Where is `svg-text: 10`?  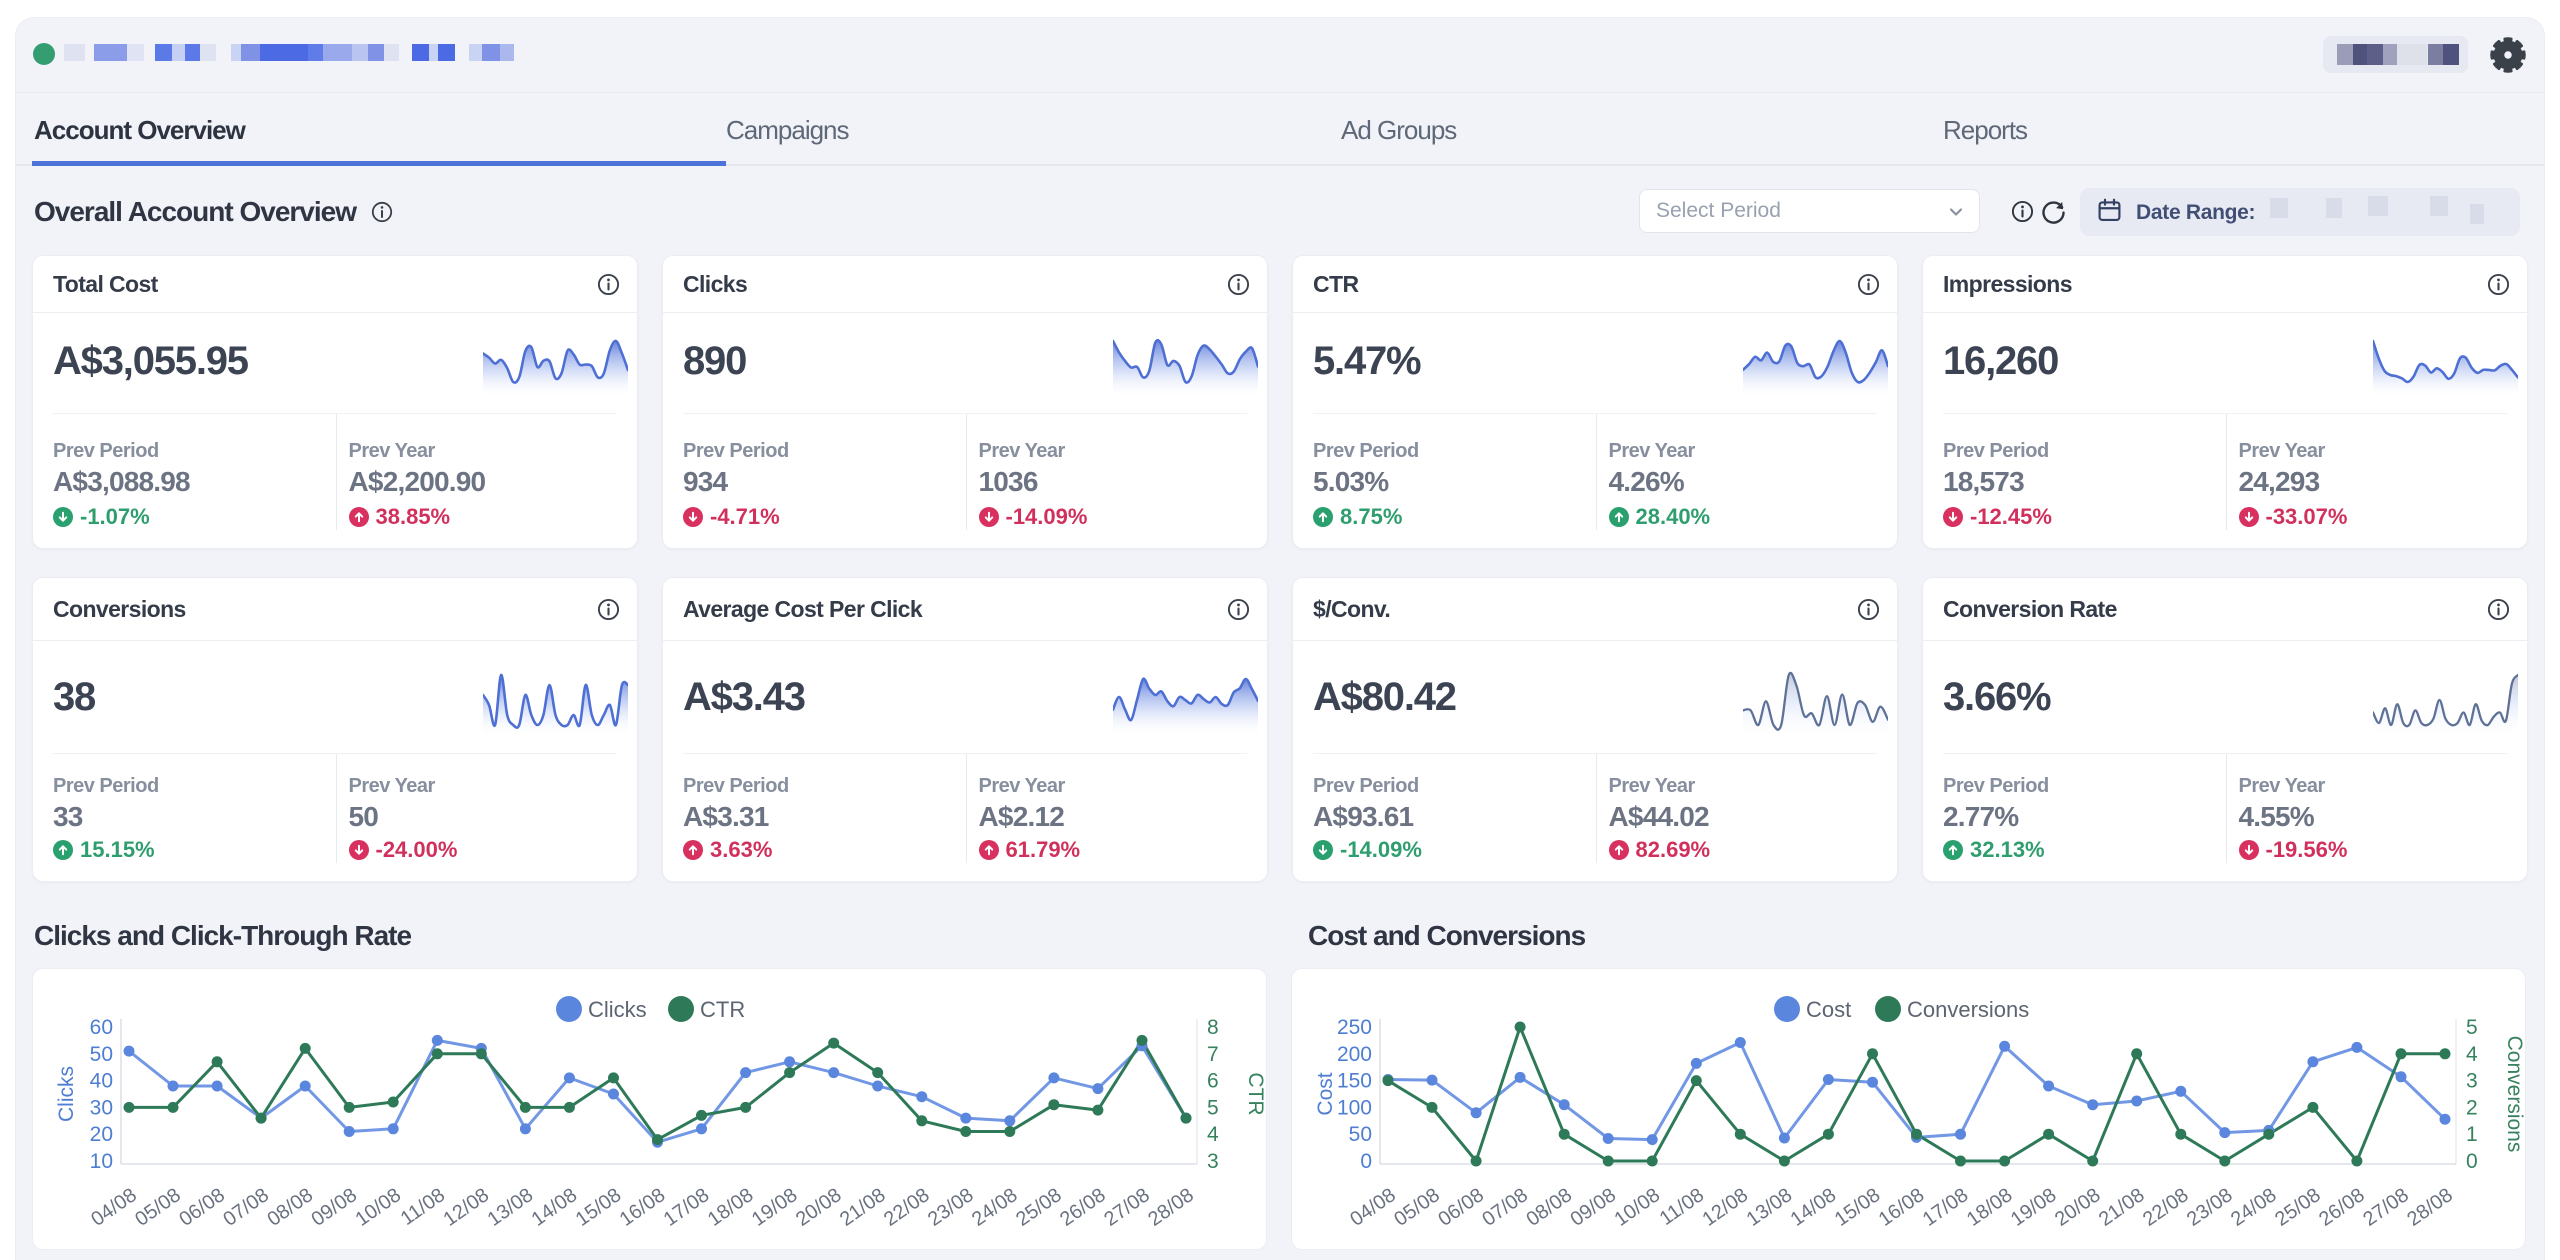 svg-text: 10 is located at coordinates (101, 1161).